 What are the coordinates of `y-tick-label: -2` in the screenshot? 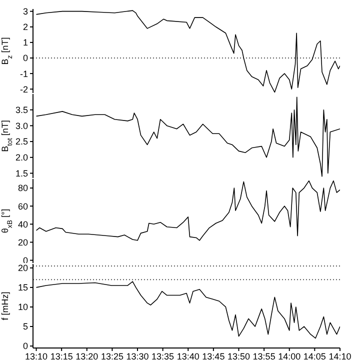 It's located at (24, 89).